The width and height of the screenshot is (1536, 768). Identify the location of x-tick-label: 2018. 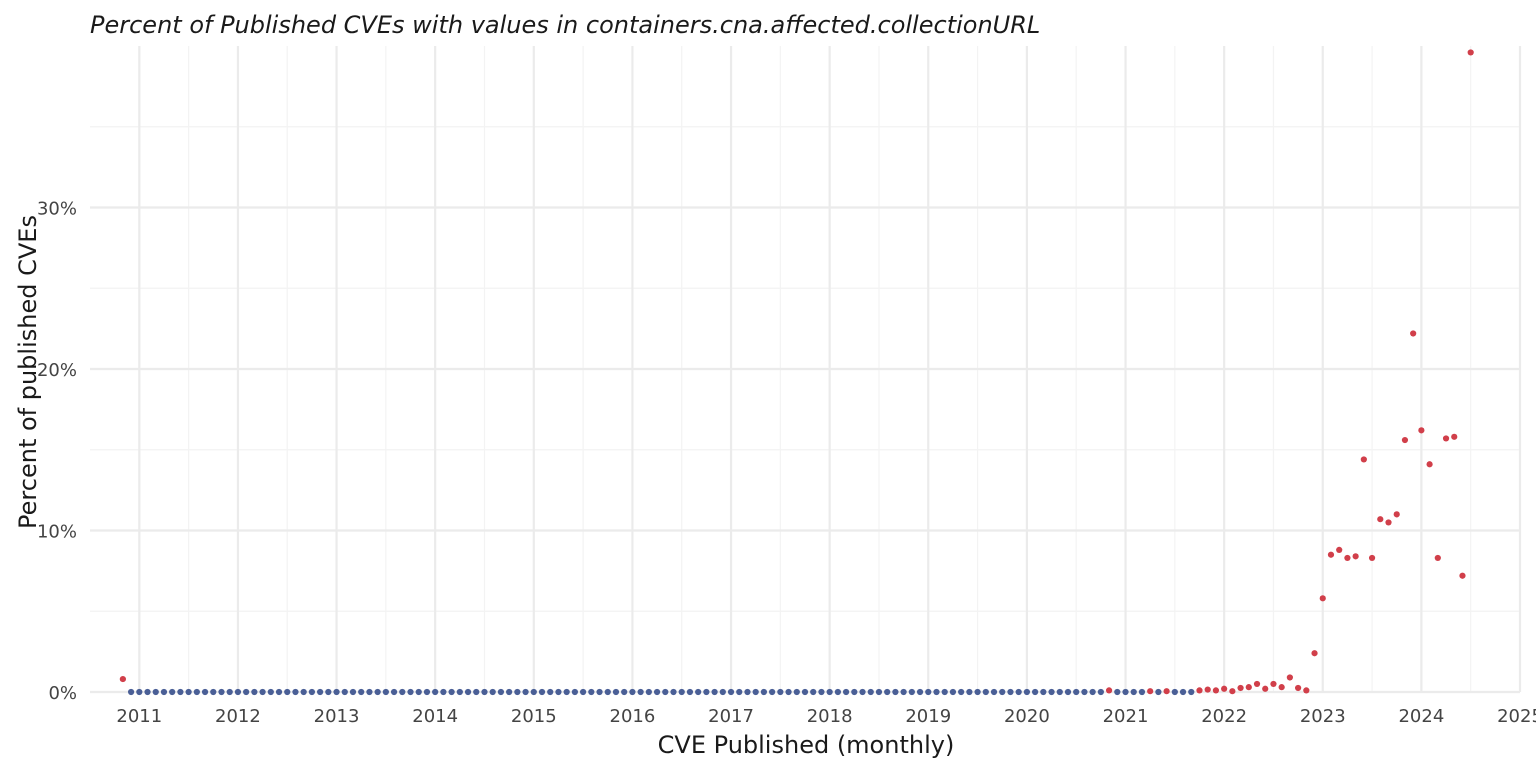
(830, 716).